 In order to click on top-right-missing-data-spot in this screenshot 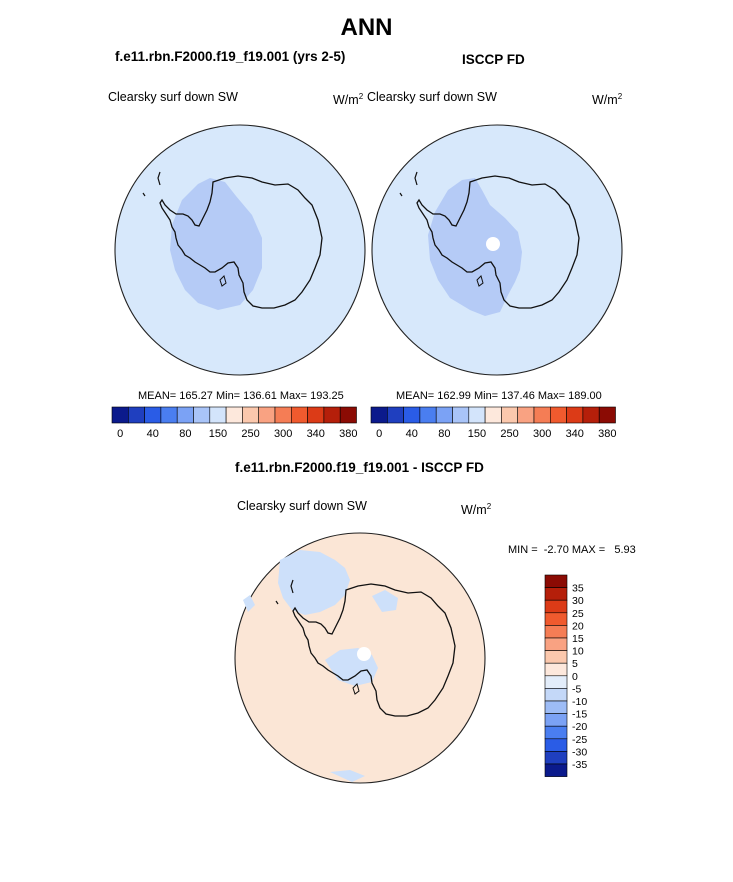, I will do `click(493, 244)`.